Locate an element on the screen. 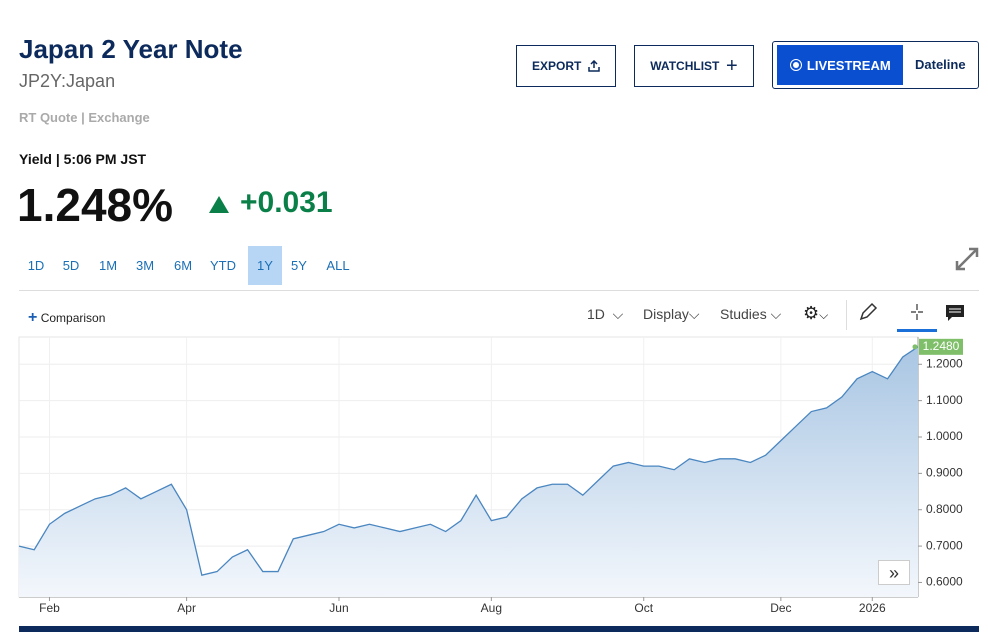 The height and width of the screenshot is (639, 988). live-icon is located at coordinates (796, 65).